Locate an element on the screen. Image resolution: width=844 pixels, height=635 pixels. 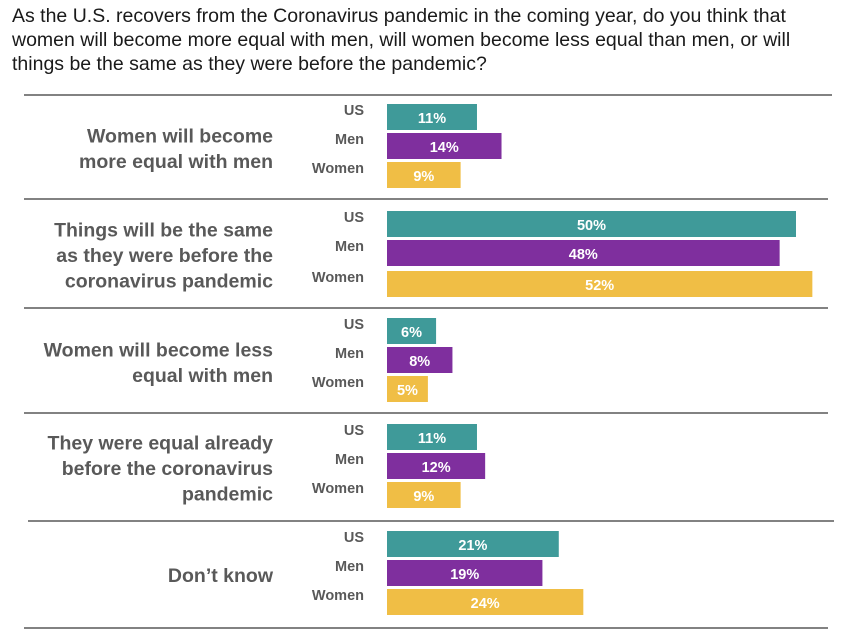
bar-value-label: 14% is located at coordinates (444, 148).